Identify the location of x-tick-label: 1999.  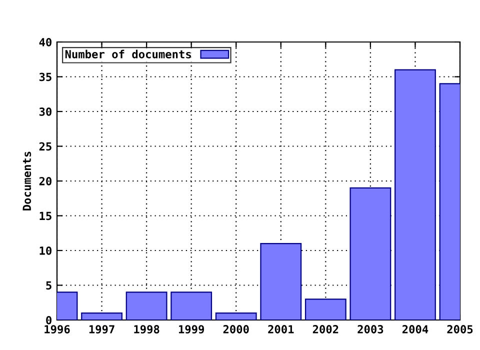
(191, 329).